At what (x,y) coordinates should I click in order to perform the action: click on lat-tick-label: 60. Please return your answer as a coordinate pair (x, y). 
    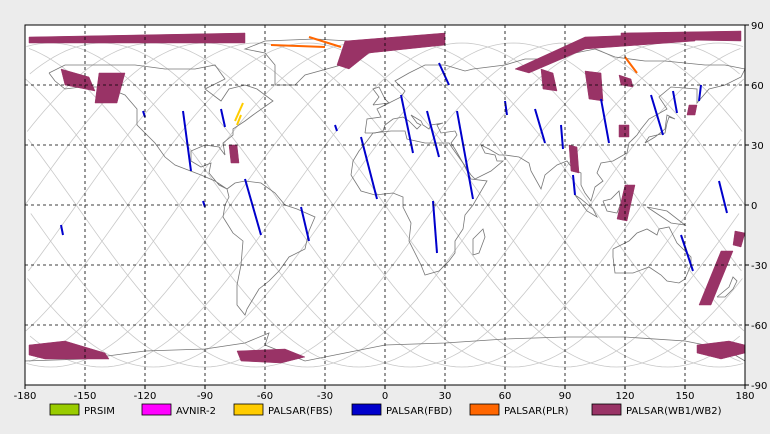
    Looking at the image, I should click on (757, 86).